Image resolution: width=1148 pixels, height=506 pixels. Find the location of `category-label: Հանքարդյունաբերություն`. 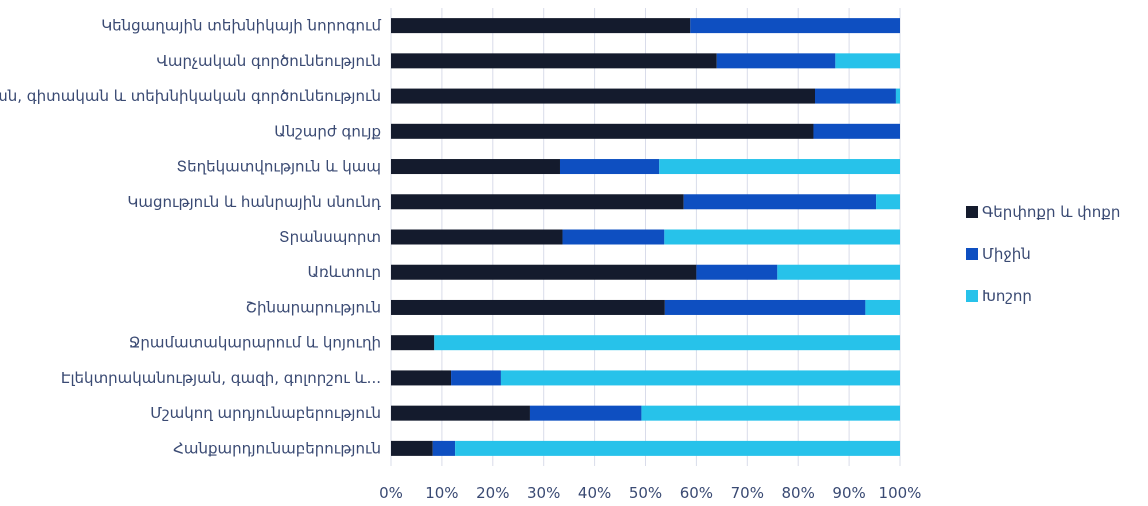

category-label: Հանքարդյունաբերություն is located at coordinates (277, 448).